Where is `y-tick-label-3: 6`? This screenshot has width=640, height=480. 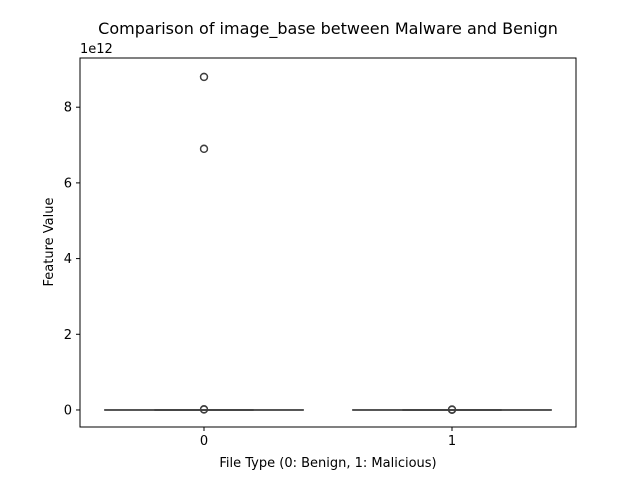
y-tick-label-3: 6 is located at coordinates (68, 183).